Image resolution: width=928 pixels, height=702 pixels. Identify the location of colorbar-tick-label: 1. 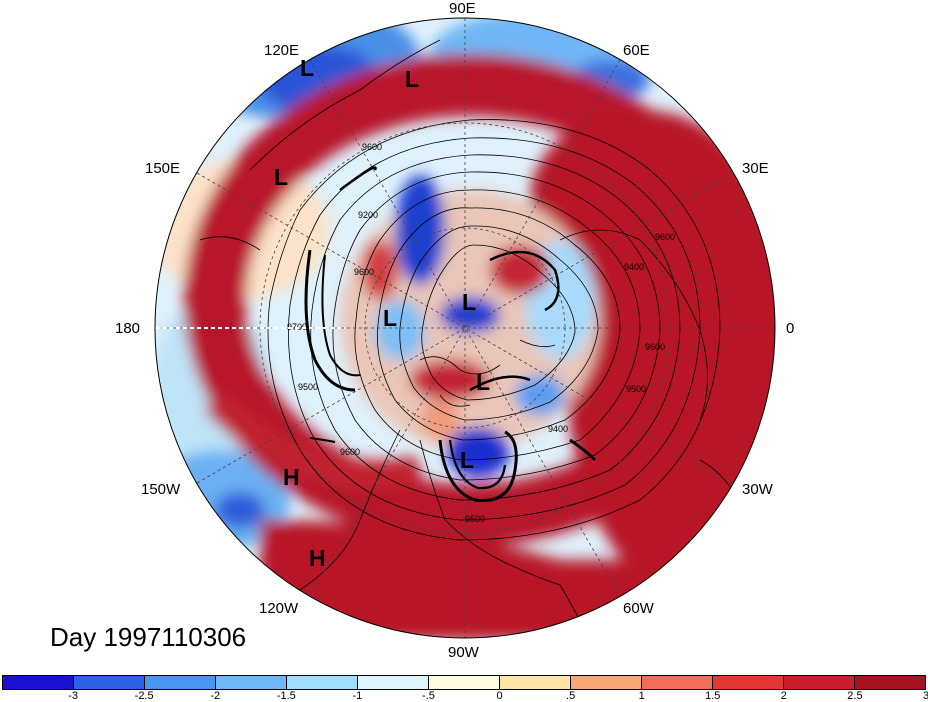
(642, 696).